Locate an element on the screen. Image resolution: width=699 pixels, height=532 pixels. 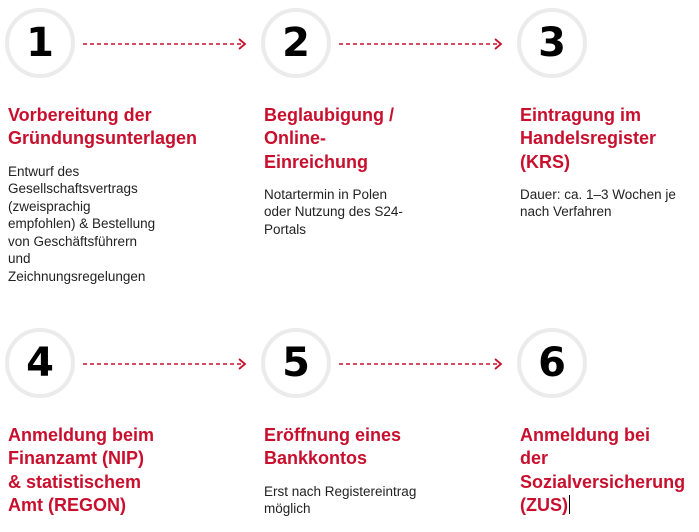
step-description-line: nach Verfahren is located at coordinates (566, 212).